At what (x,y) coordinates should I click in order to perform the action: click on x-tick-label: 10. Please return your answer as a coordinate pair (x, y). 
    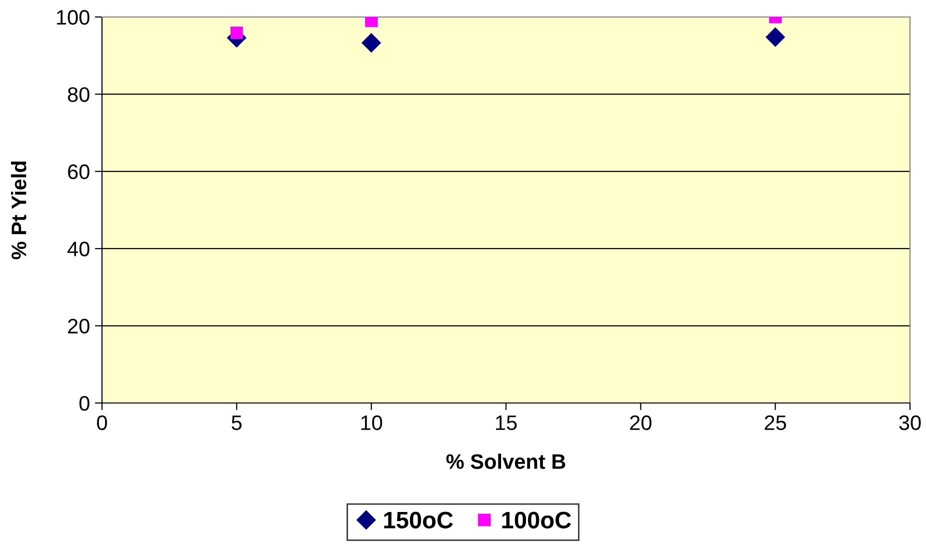
    Looking at the image, I should click on (371, 422).